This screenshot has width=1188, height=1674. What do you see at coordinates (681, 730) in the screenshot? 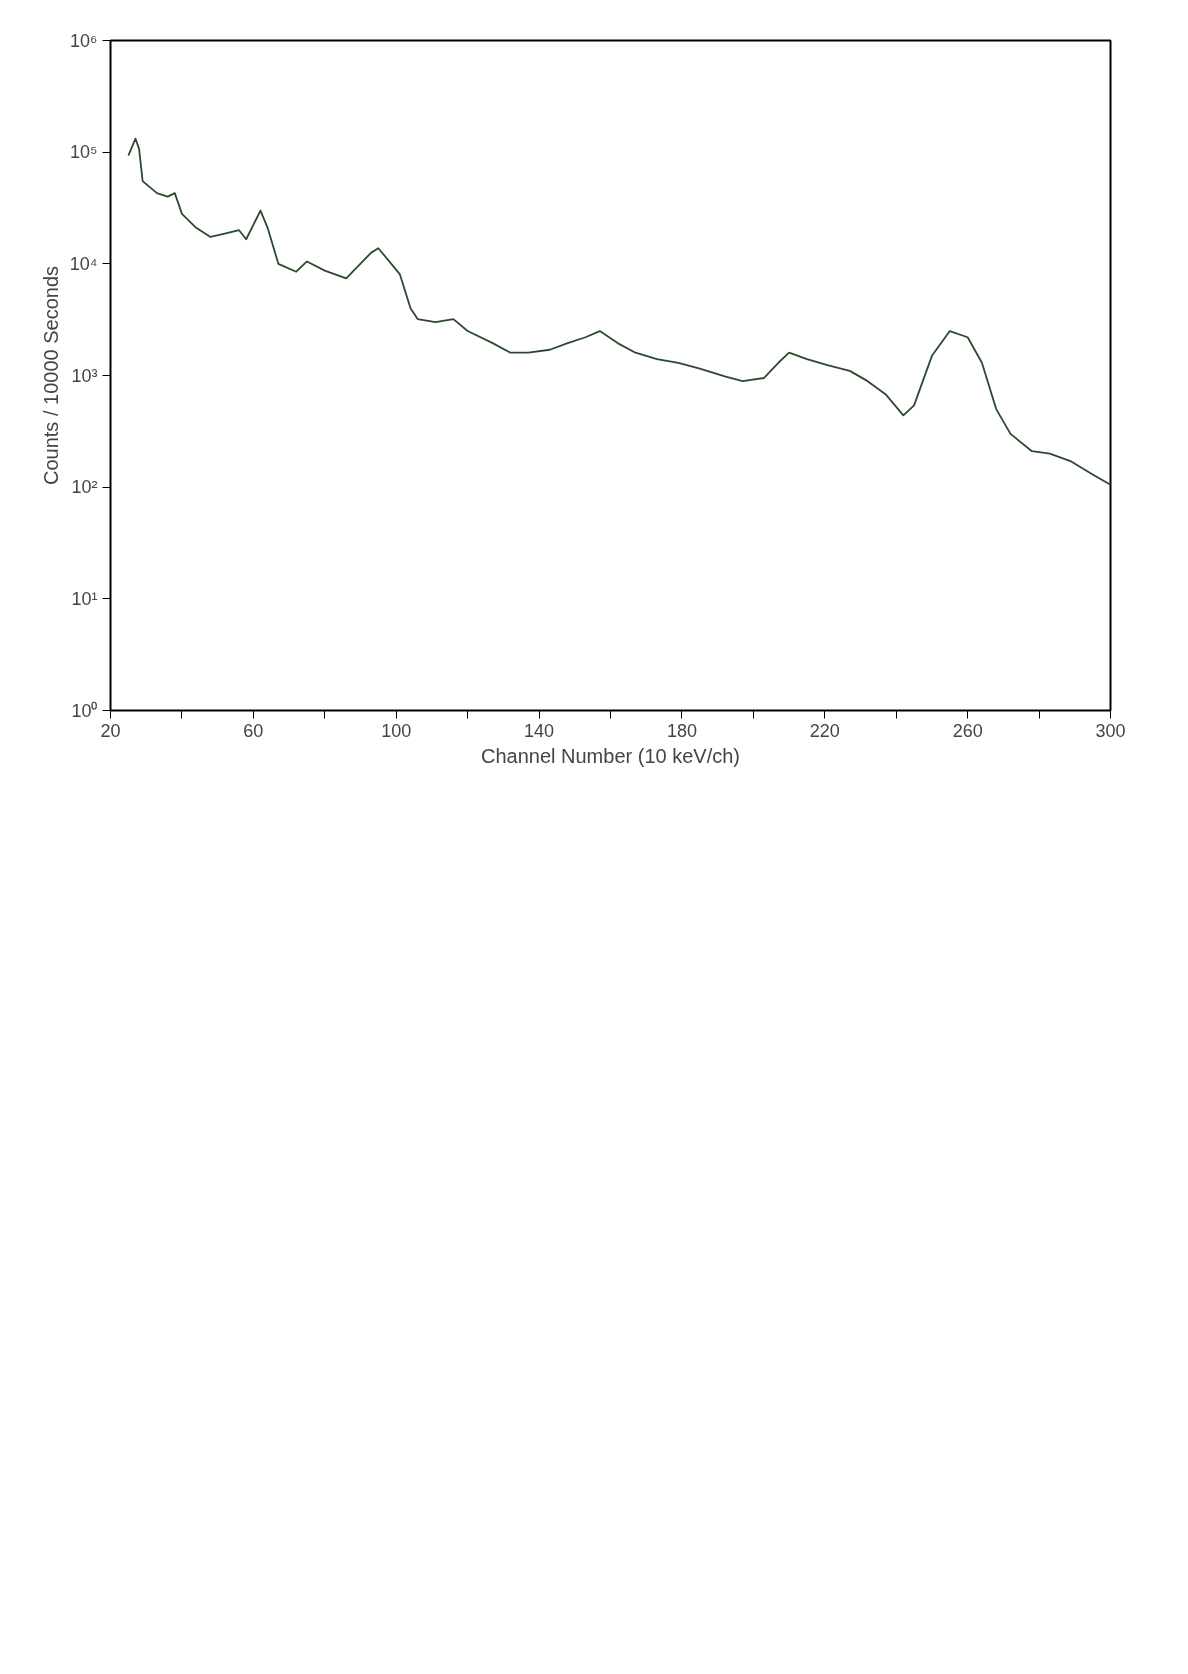
I see `x-tick-label: 180` at bounding box center [681, 730].